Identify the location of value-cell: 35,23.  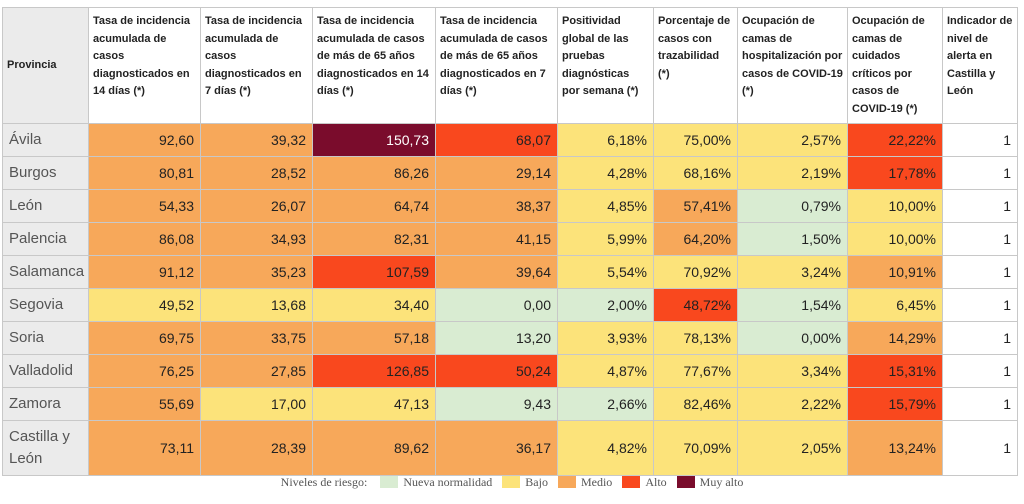
(256, 272).